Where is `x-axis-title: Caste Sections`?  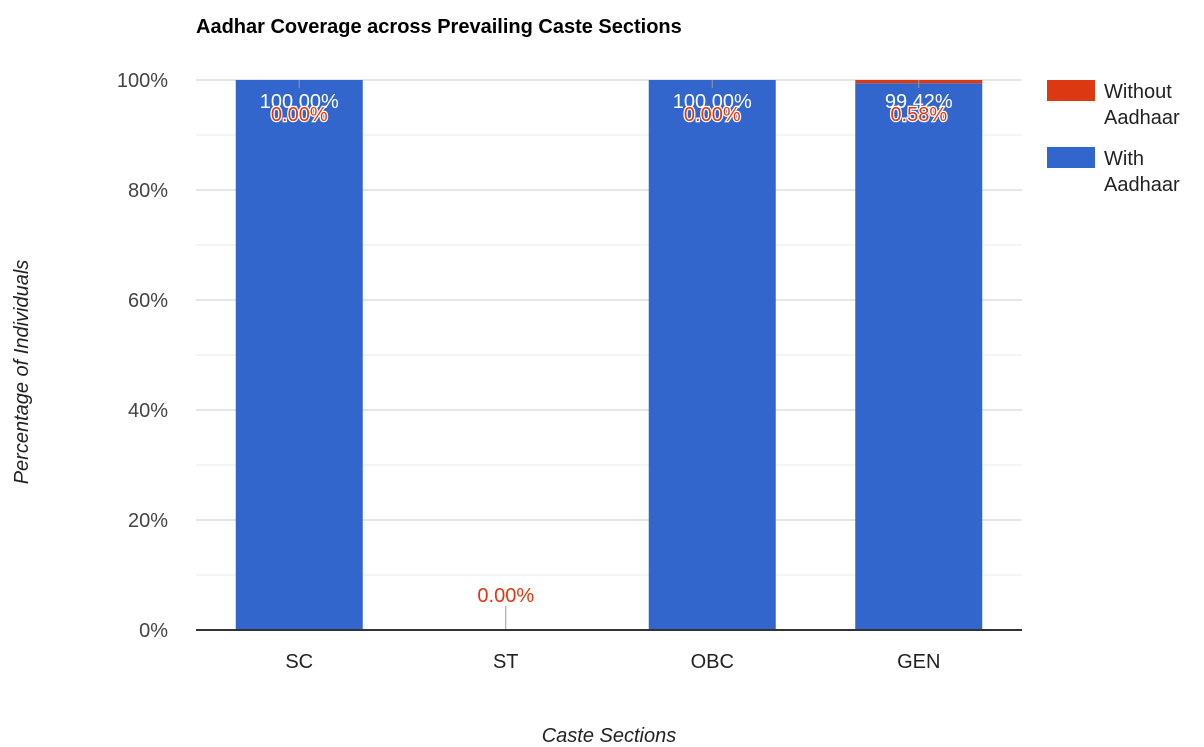
x-axis-title: Caste Sections is located at coordinates (609, 736).